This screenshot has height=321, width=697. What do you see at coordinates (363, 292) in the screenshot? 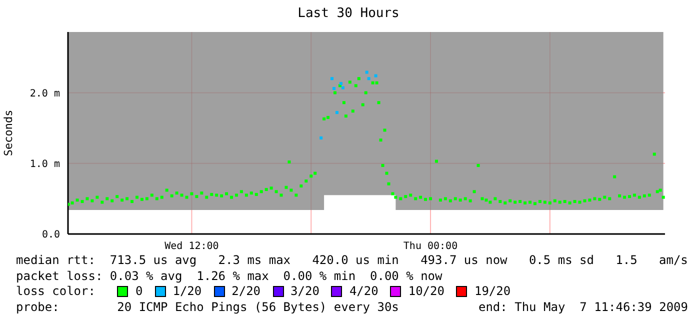
I see `legend-label: 4/20` at bounding box center [363, 292].